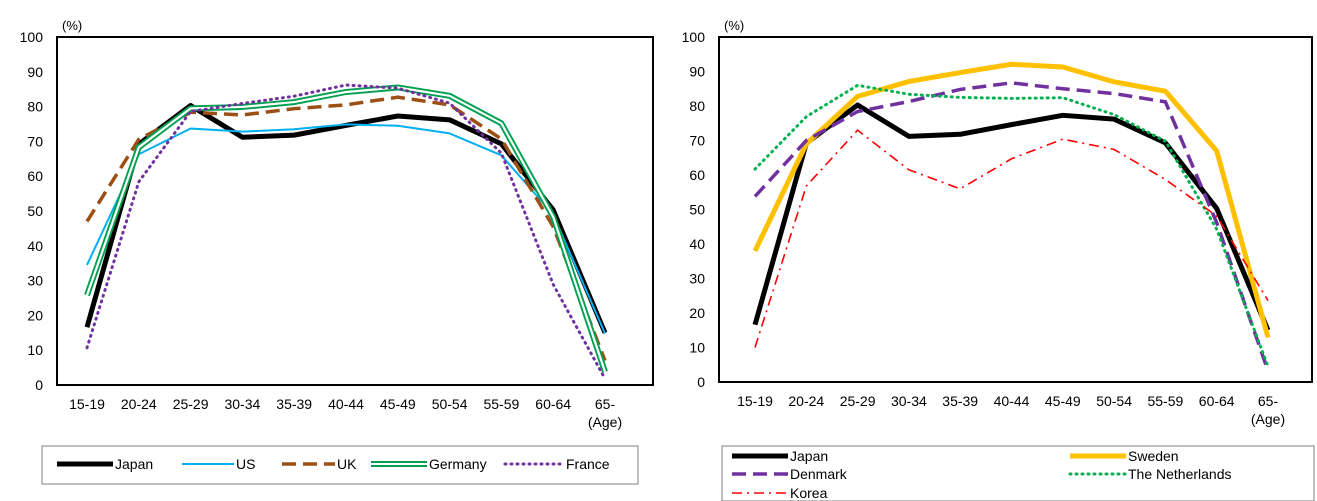  What do you see at coordinates (697, 313) in the screenshot?
I see `y-tick-label: 20` at bounding box center [697, 313].